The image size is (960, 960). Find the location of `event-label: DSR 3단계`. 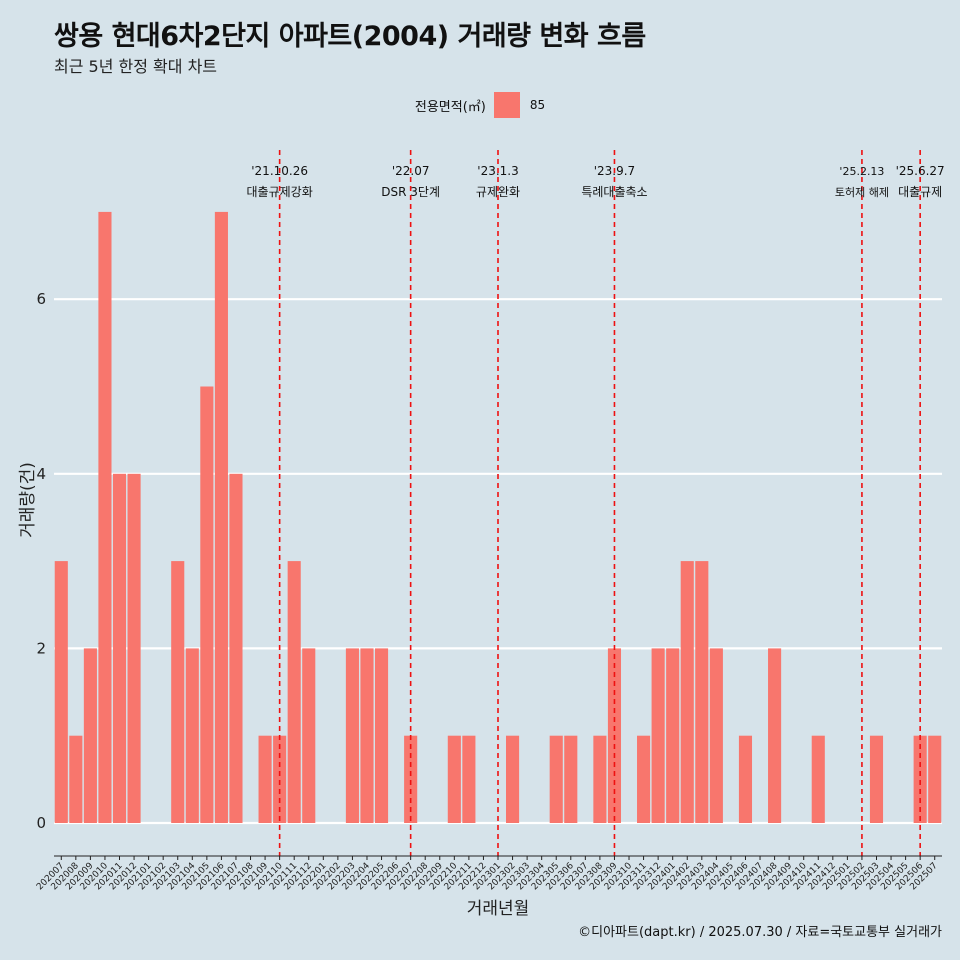

event-label: DSR 3단계 is located at coordinates (410, 192).